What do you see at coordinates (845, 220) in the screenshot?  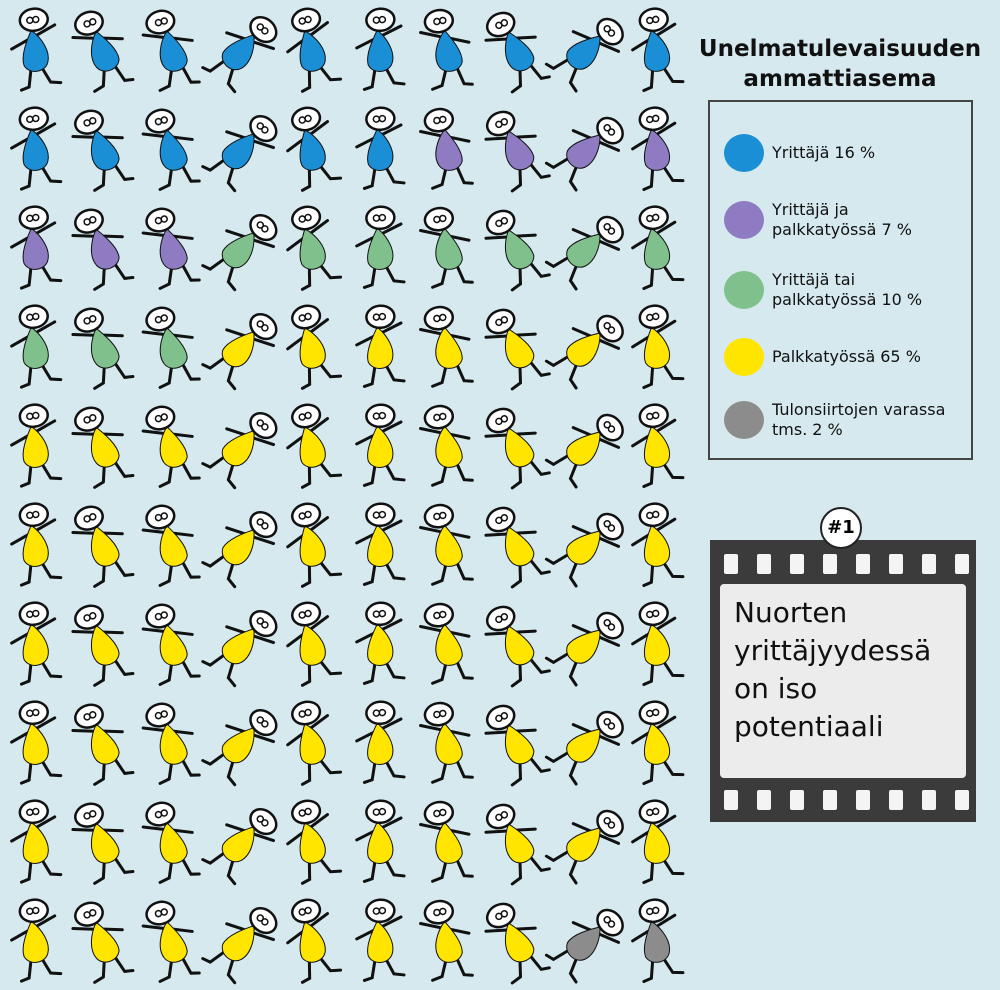 I see `legend-item: Yrittäjä ja palkkatyössä 7 %` at bounding box center [845, 220].